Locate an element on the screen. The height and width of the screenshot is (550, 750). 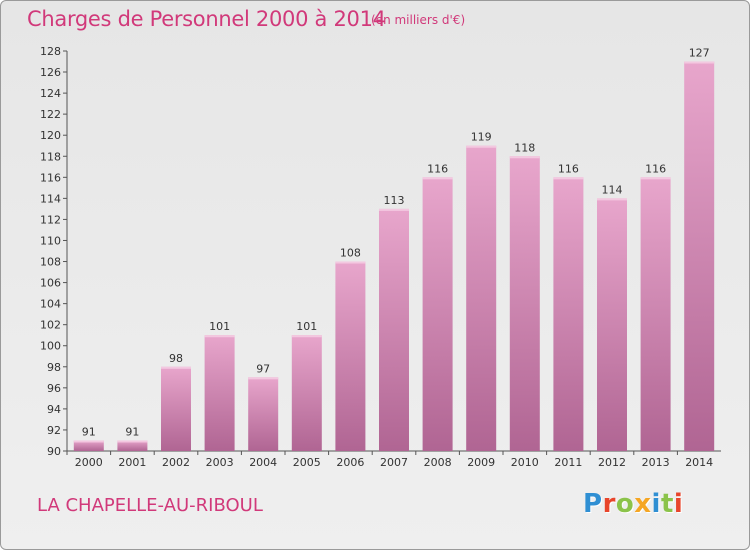
y-tick-label: 102 is located at coordinates (50, 325).